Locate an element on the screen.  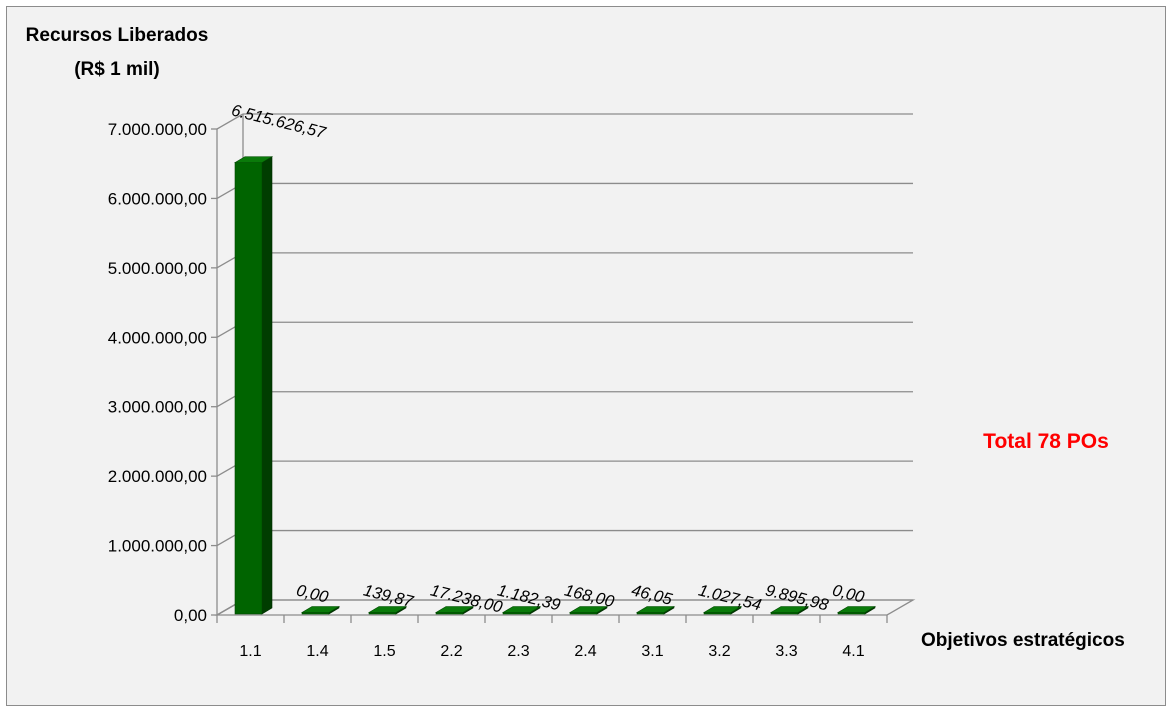
x-axis-title: Objetivos estratégicos is located at coordinates (1023, 640).